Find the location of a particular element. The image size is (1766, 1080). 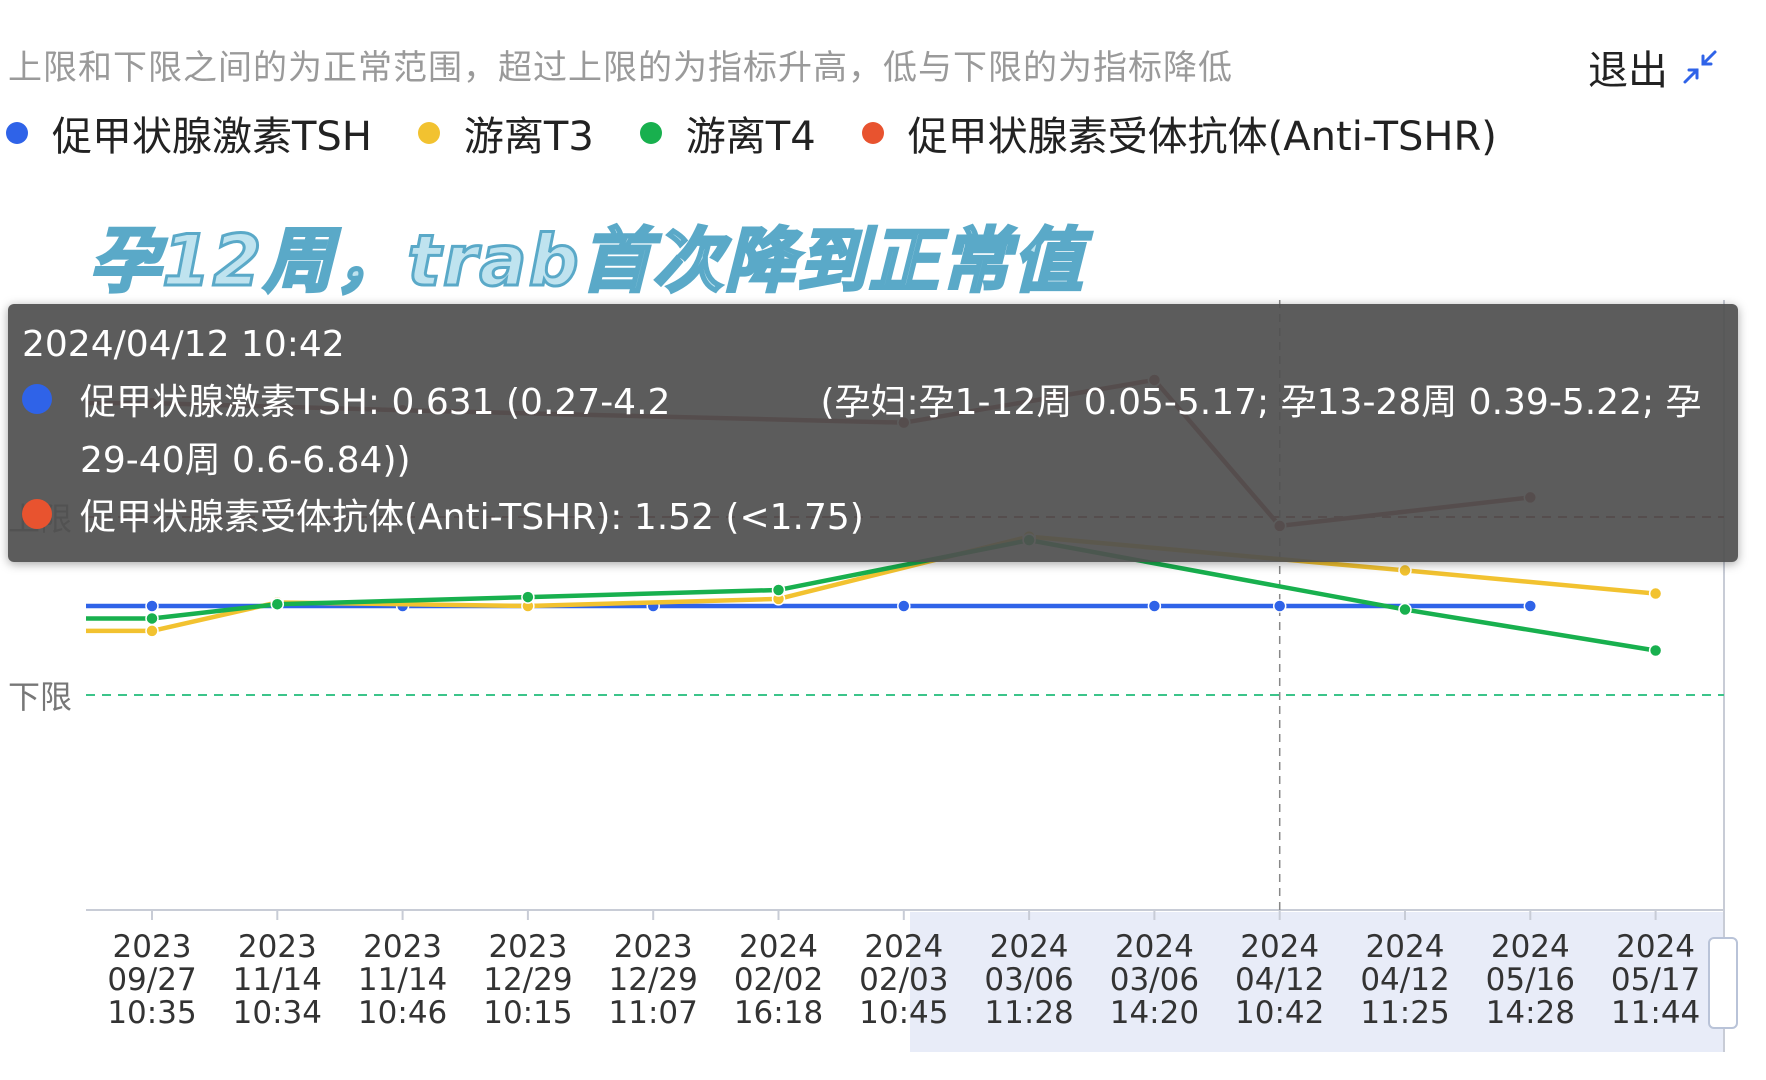

x-tick-label: 02/03 is located at coordinates (903, 980).